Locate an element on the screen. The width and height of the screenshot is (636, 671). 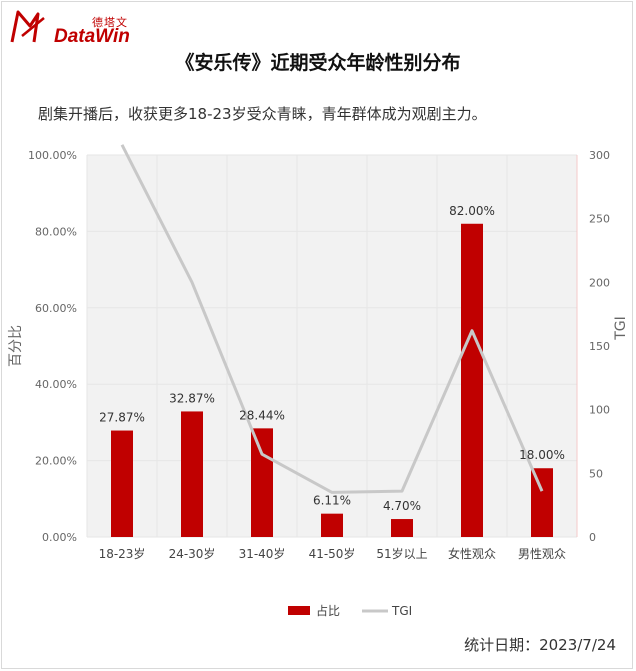
right-tick-label: 0 is located at coordinates (592, 537).